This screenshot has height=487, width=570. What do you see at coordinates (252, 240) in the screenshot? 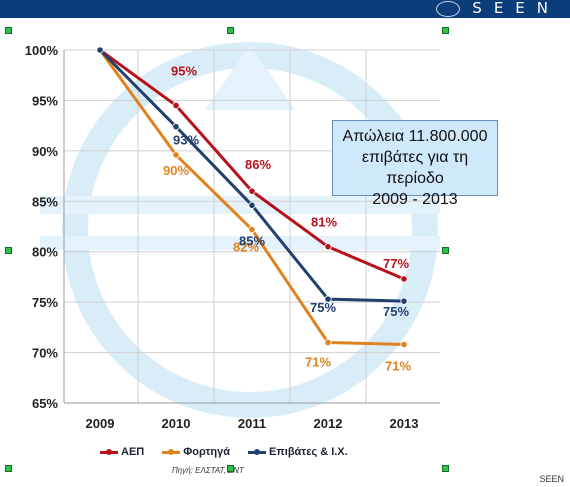
I see `data-label: 85%` at bounding box center [252, 240].